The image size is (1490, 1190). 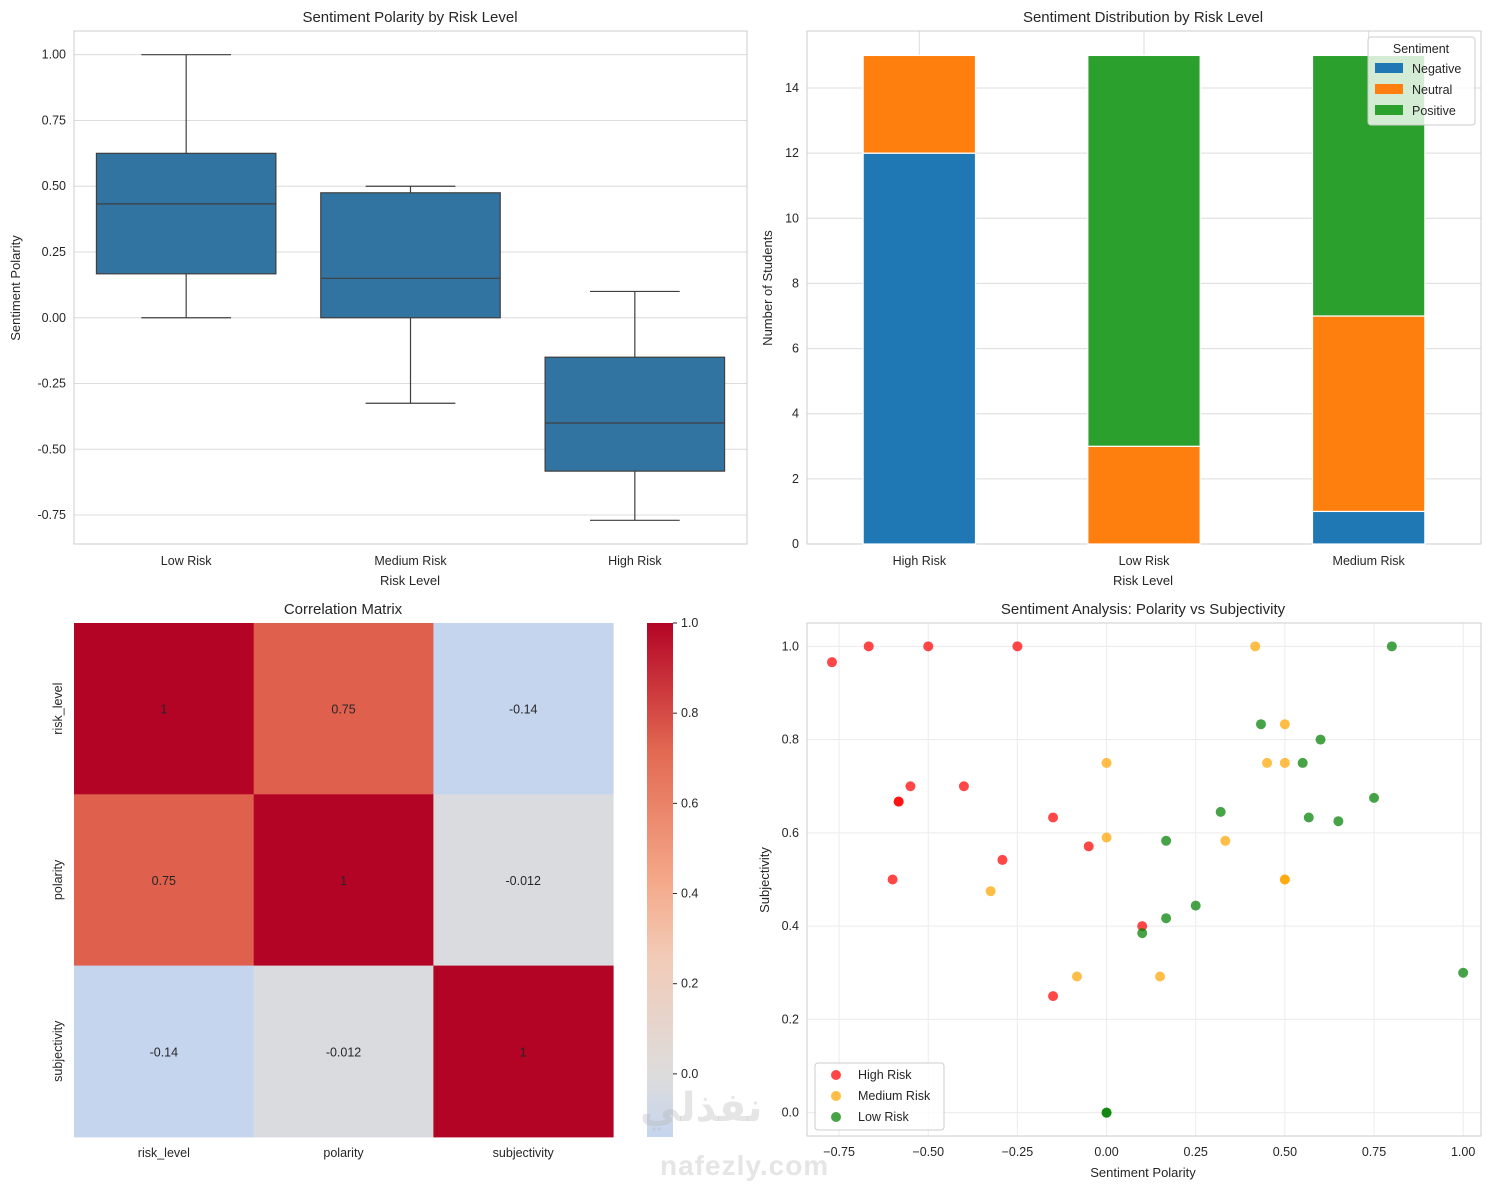 I want to click on heatmap-cell-label: -0.012, so click(x=343, y=1052).